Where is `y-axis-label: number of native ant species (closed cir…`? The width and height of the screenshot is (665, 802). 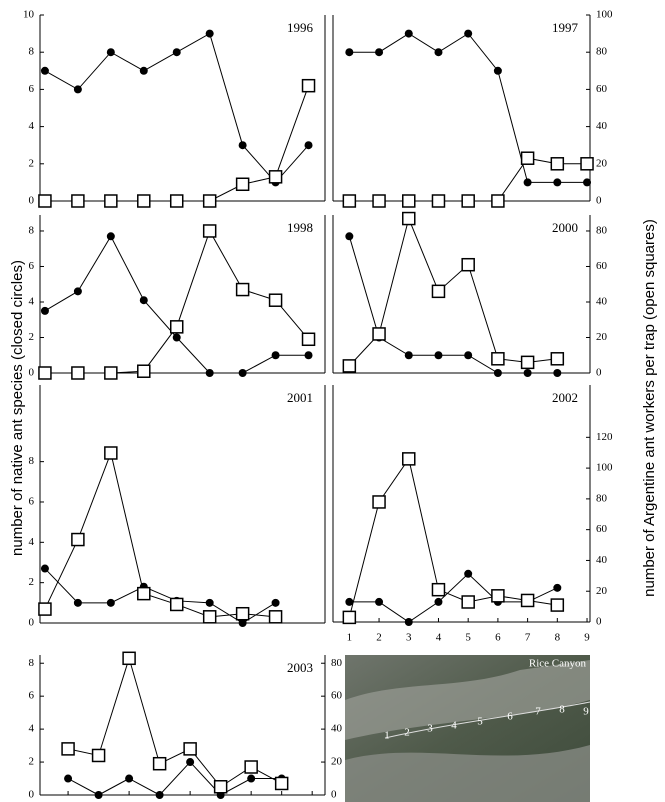
y-axis-label: number of native ant species (closed cir… is located at coordinates (17, 408).